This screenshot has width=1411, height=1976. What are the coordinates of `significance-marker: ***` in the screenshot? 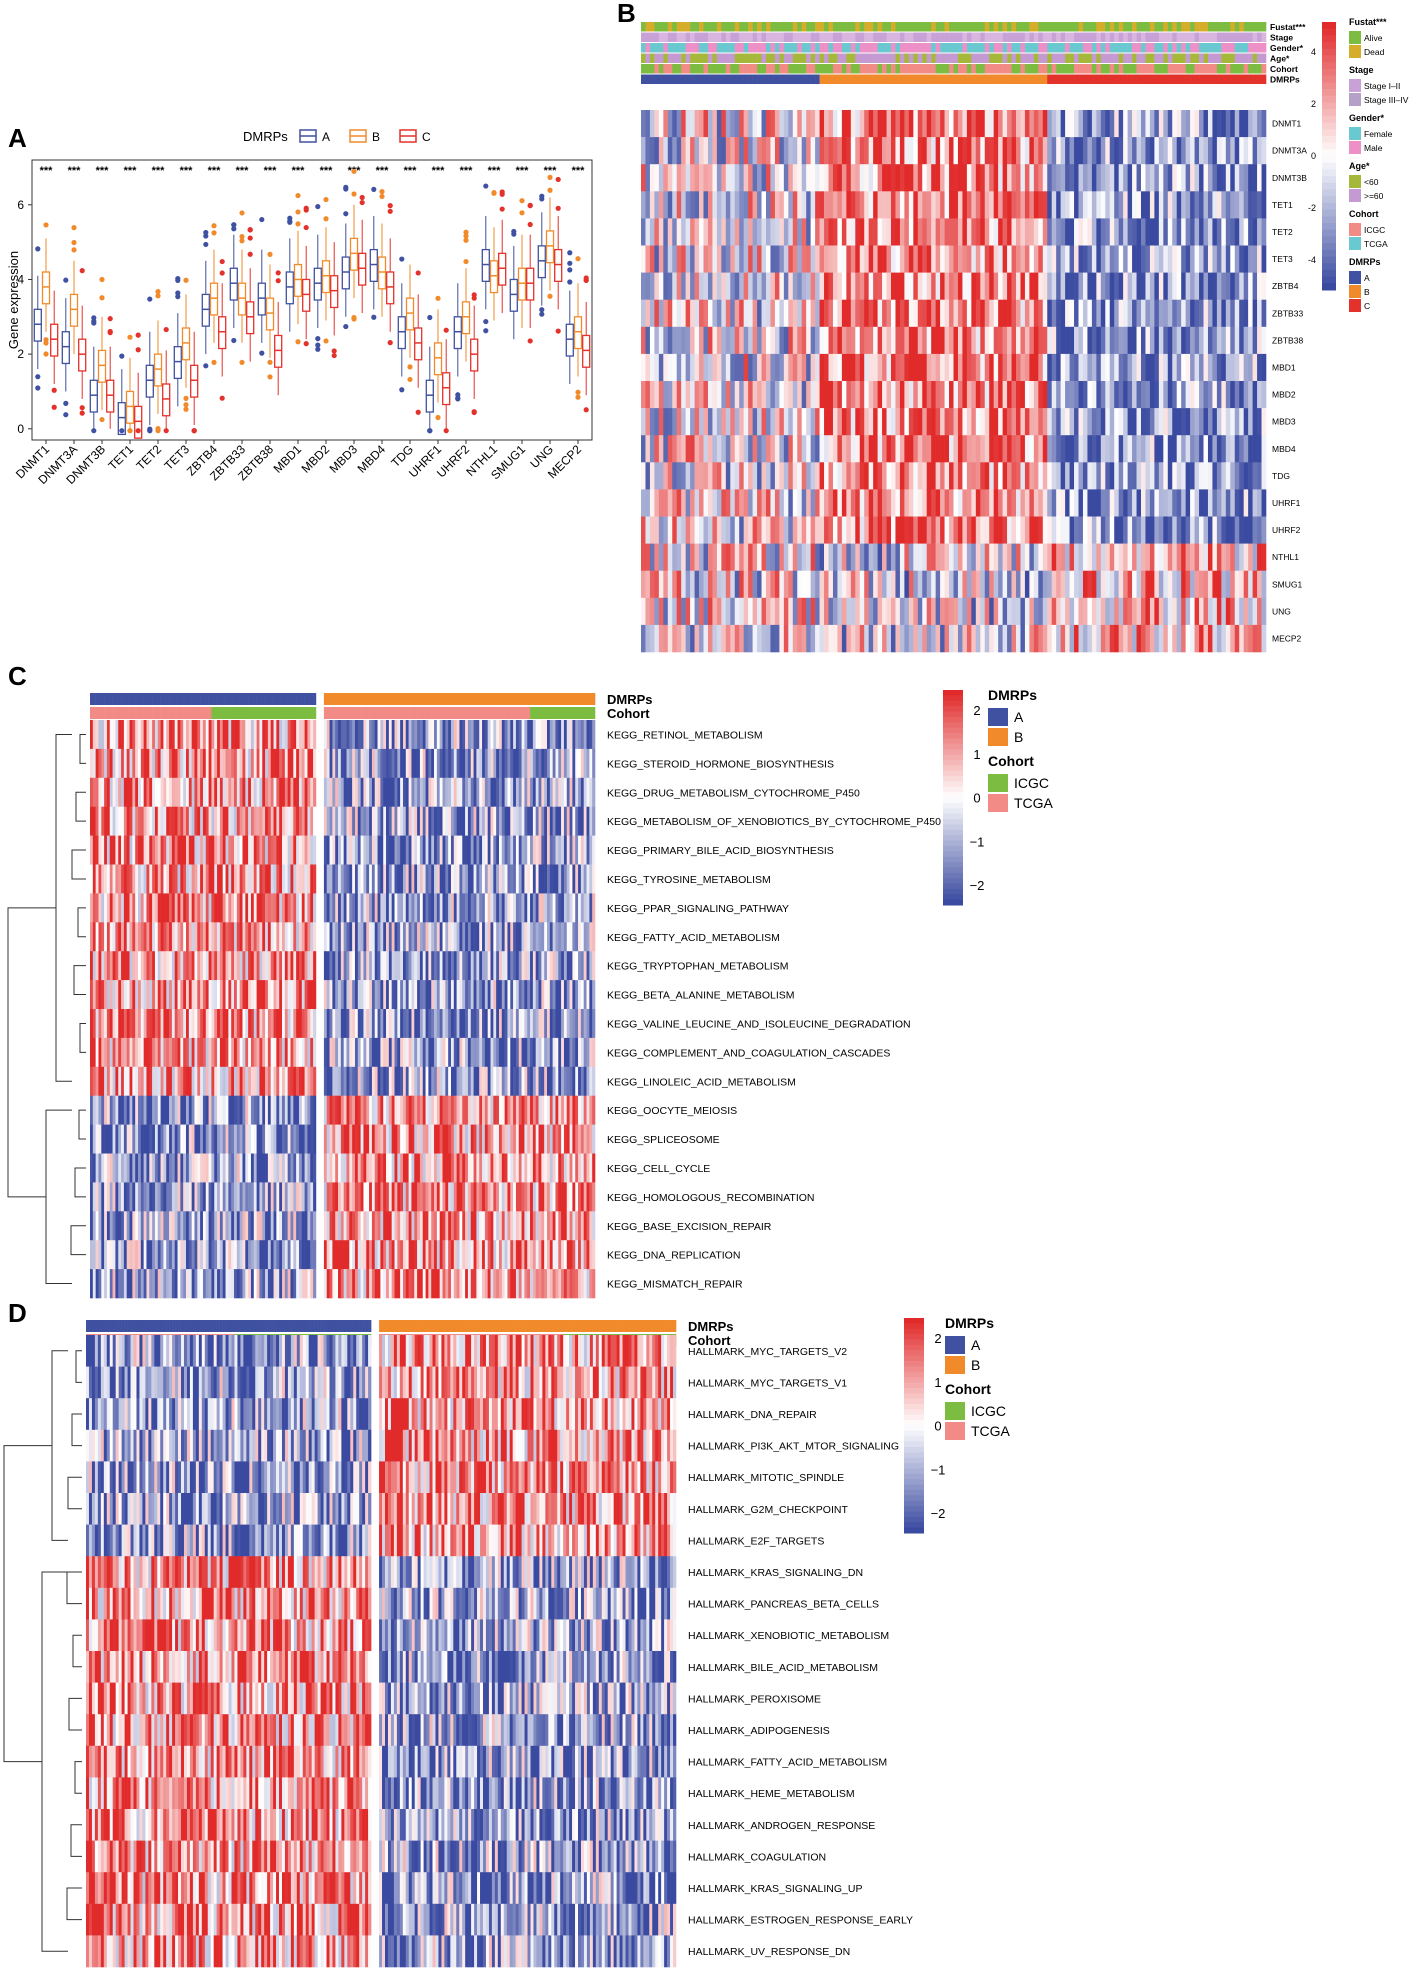 It's located at (411, 171).